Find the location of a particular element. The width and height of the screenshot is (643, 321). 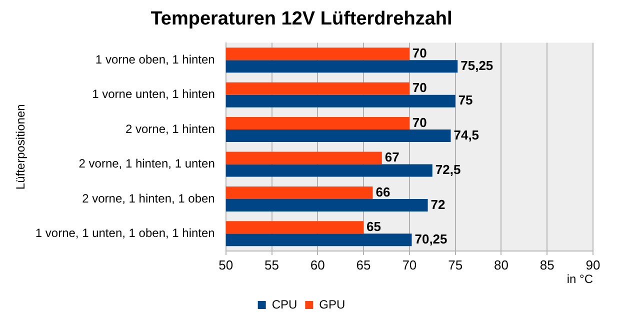

y-axis-title: Lüfterpositionen is located at coordinates (21, 147).